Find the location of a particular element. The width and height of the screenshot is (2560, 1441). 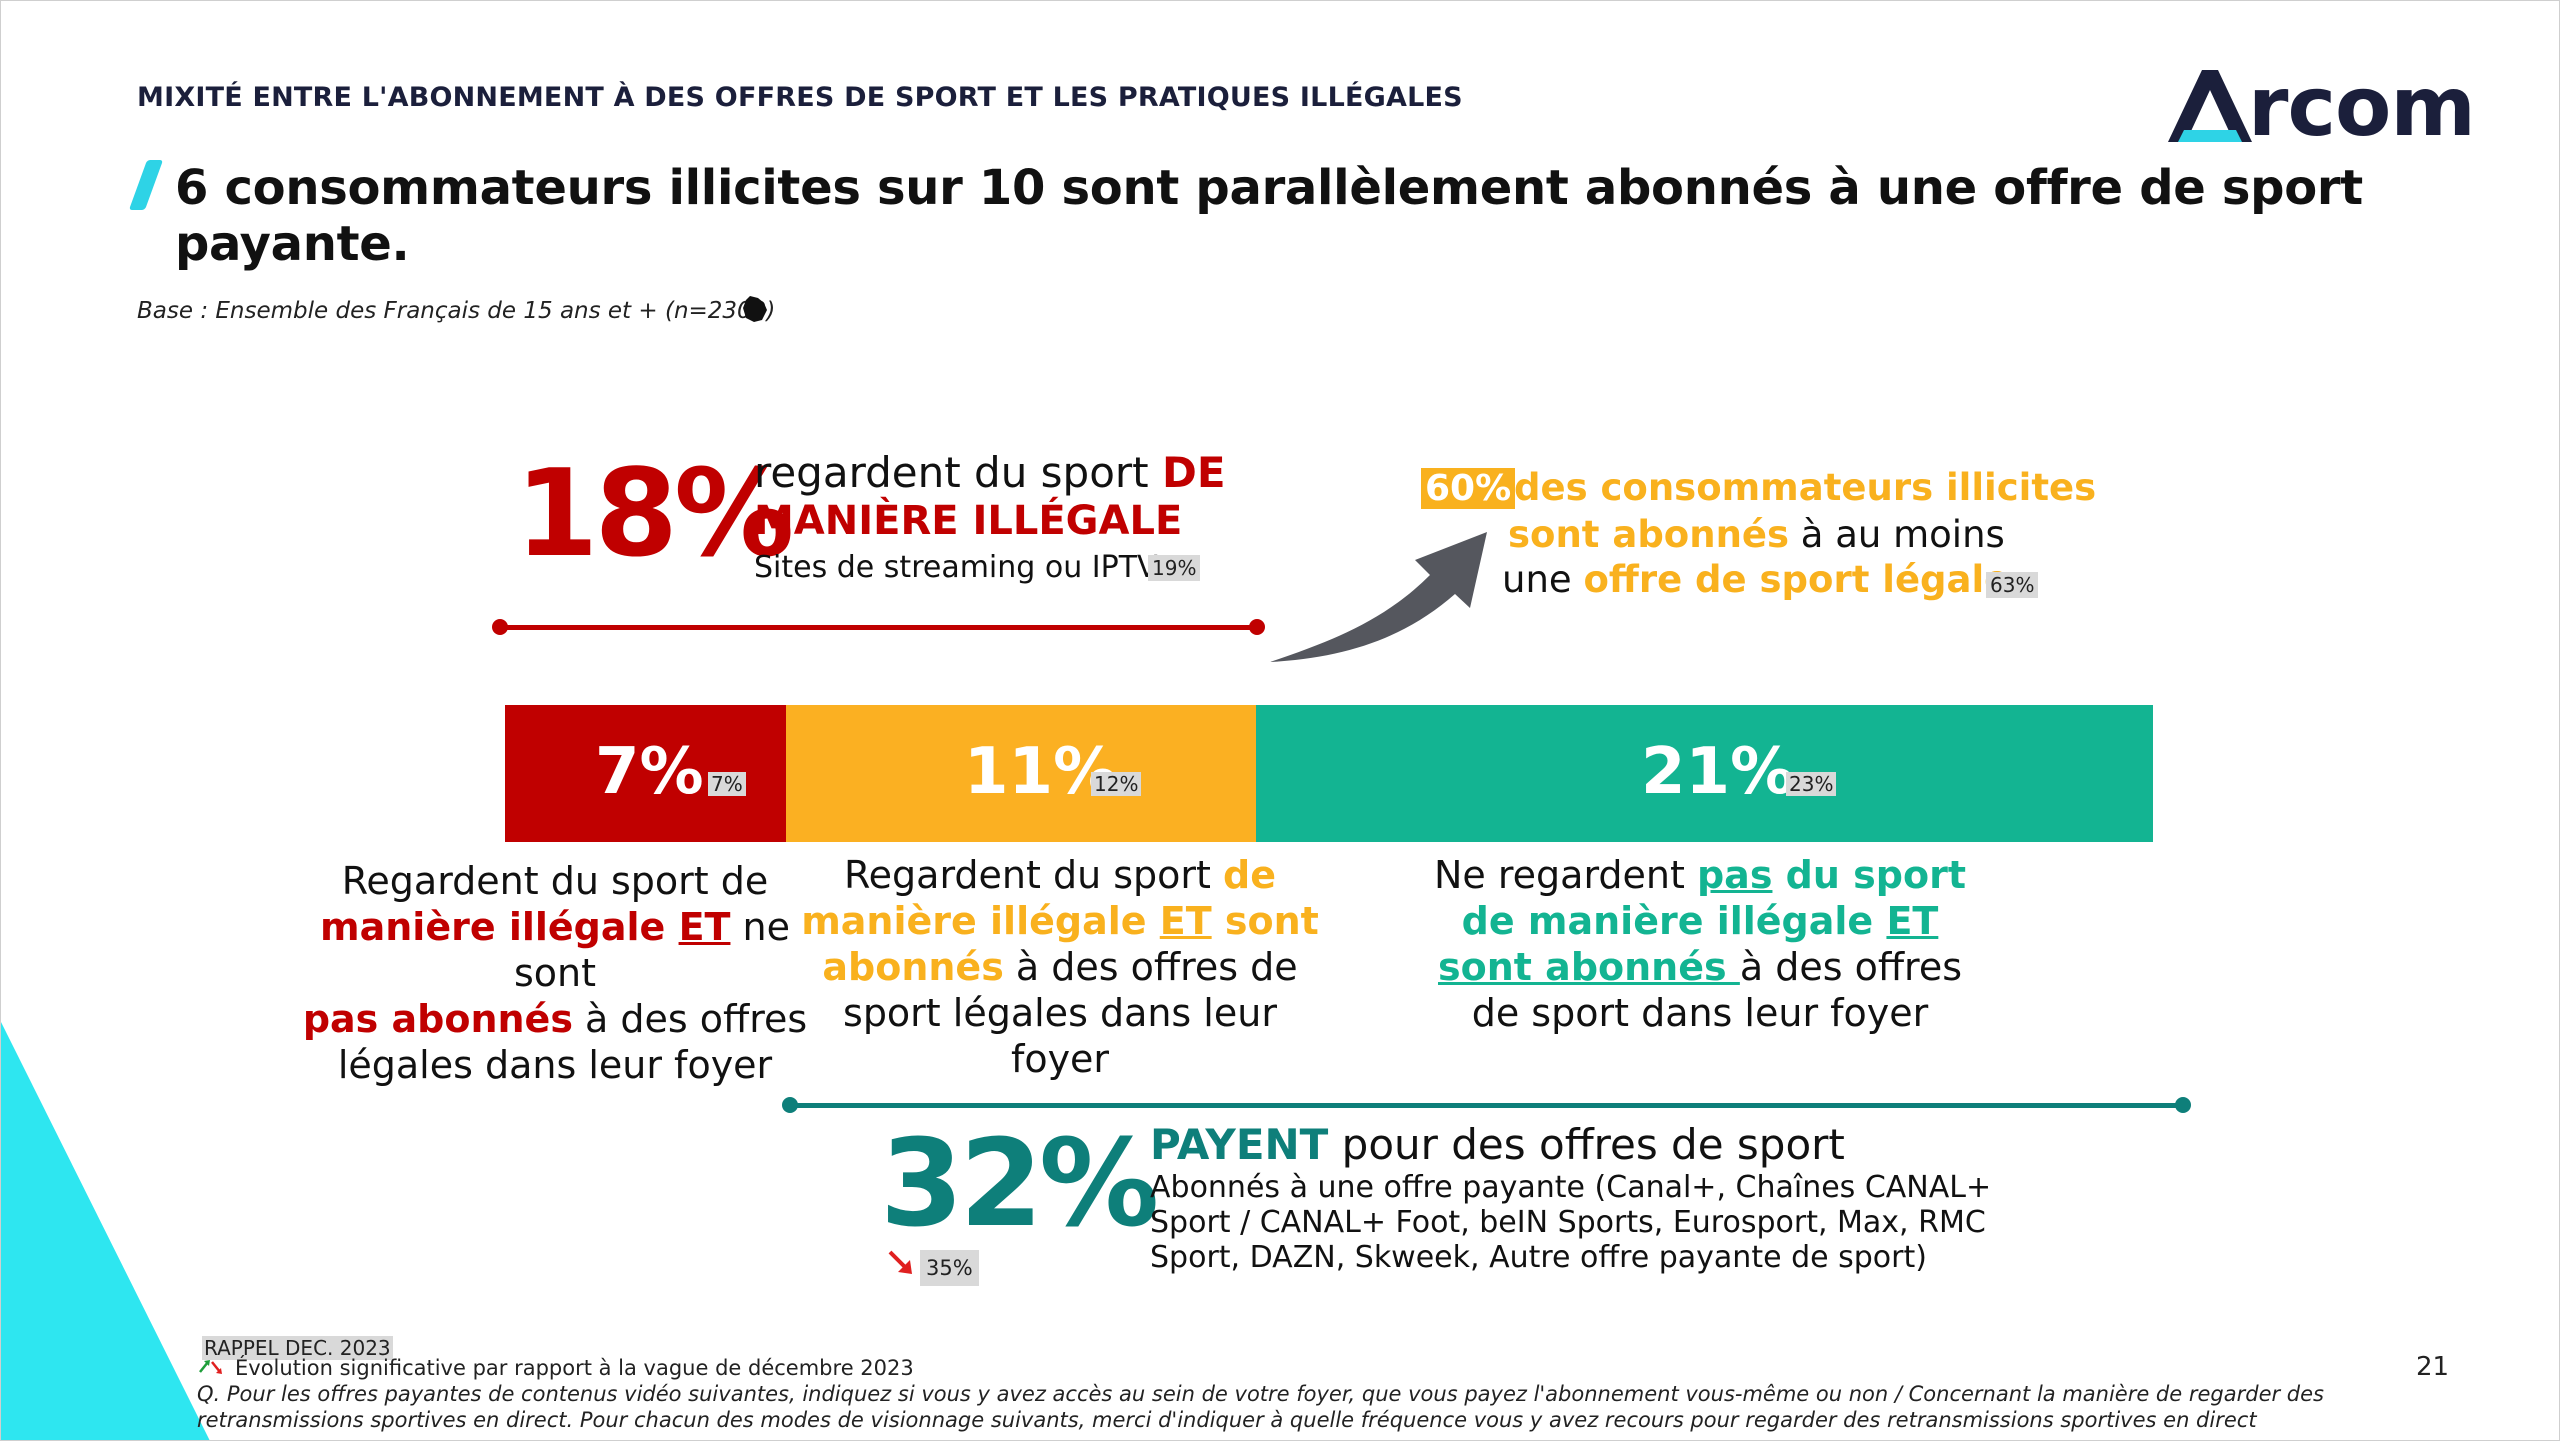

illegal-share-value: 18% is located at coordinates (654, 514).